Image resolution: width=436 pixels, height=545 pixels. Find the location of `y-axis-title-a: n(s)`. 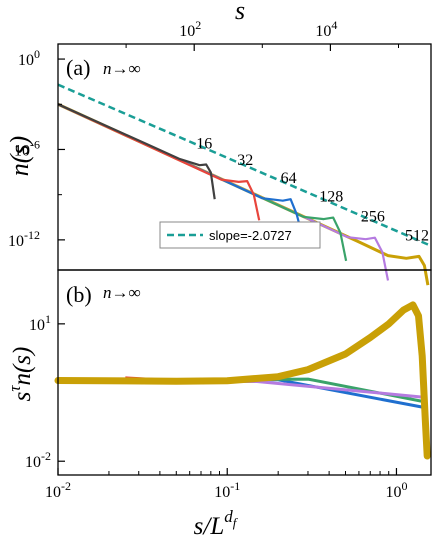

y-axis-title-a: n(s) is located at coordinates (19, 156).